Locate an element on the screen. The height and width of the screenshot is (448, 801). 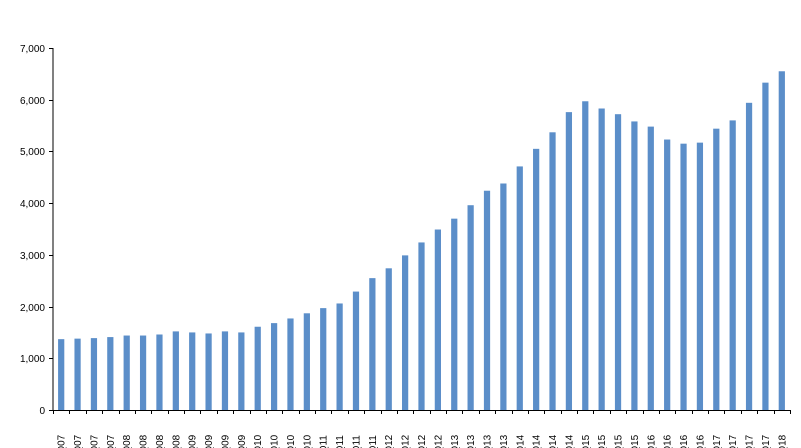
x-tick-label: 1Q18 is located at coordinates (782, 441).